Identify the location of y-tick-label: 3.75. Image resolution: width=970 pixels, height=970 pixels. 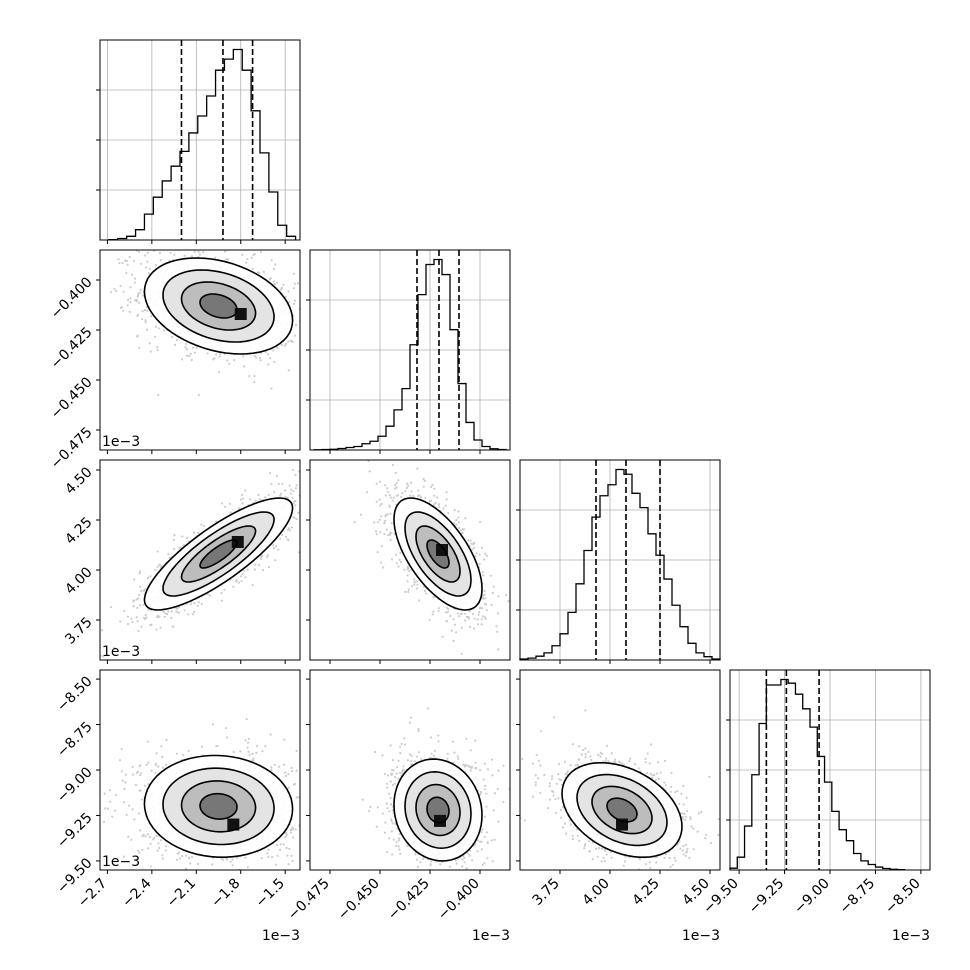
(78, 630).